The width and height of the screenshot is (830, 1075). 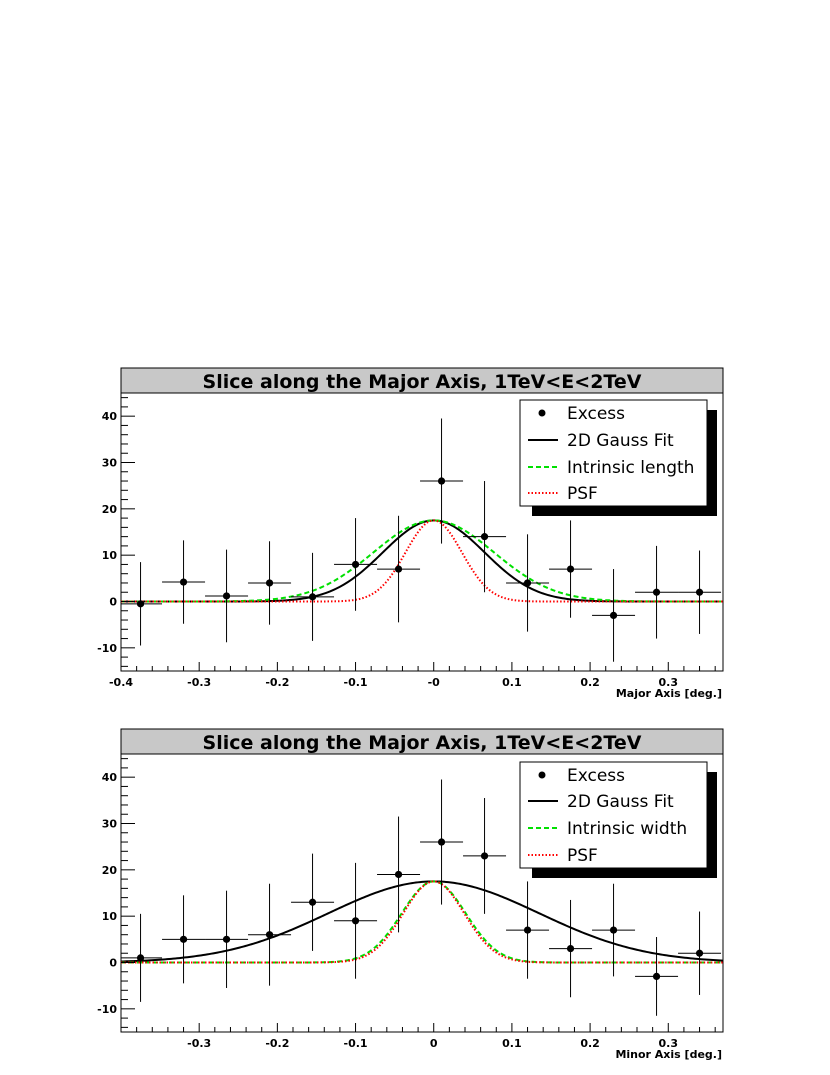 I want to click on curve-2d-gauss-fit, so click(x=422, y=921).